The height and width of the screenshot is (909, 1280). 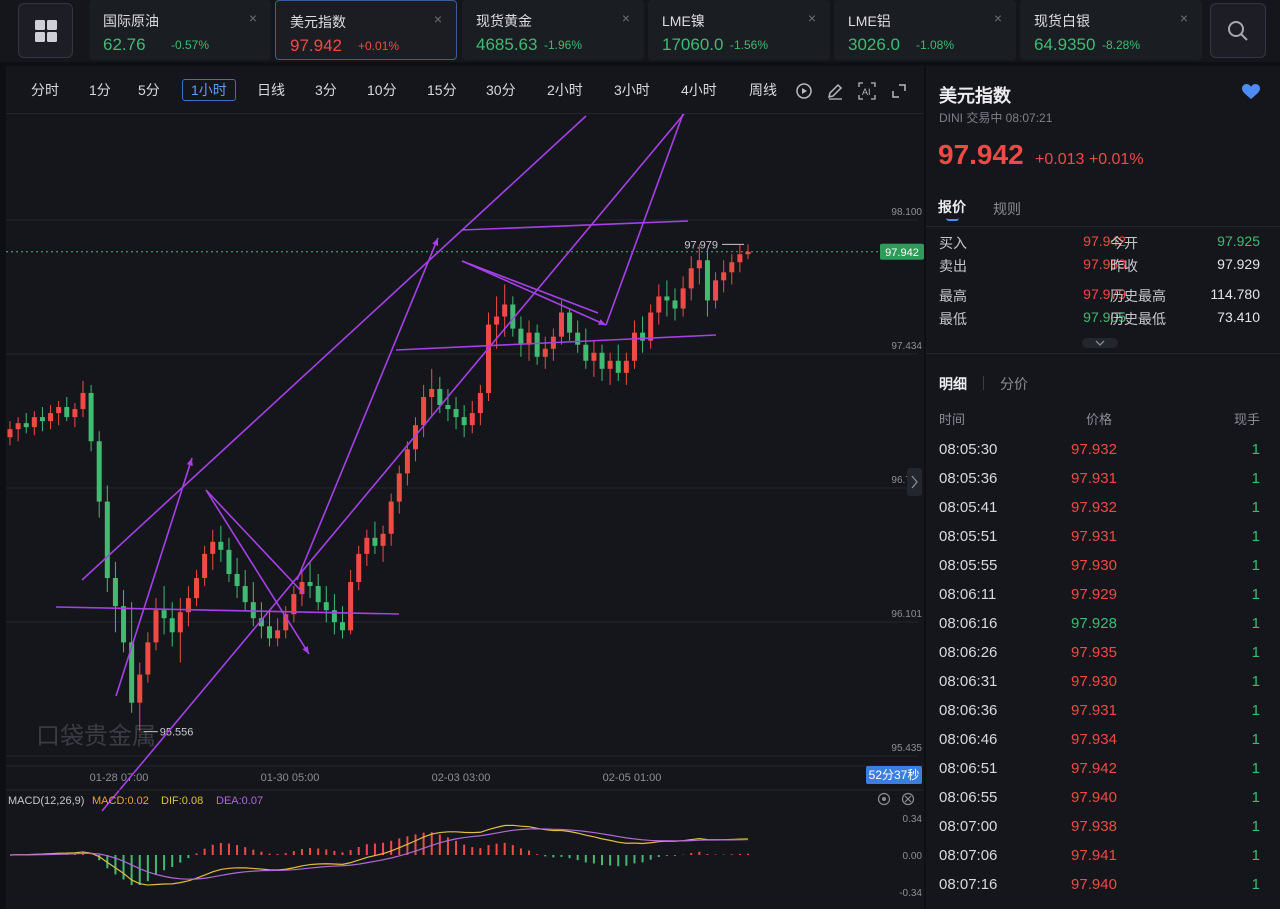 What do you see at coordinates (867, 91) in the screenshot?
I see `ai-text-icon: AI` at bounding box center [867, 91].